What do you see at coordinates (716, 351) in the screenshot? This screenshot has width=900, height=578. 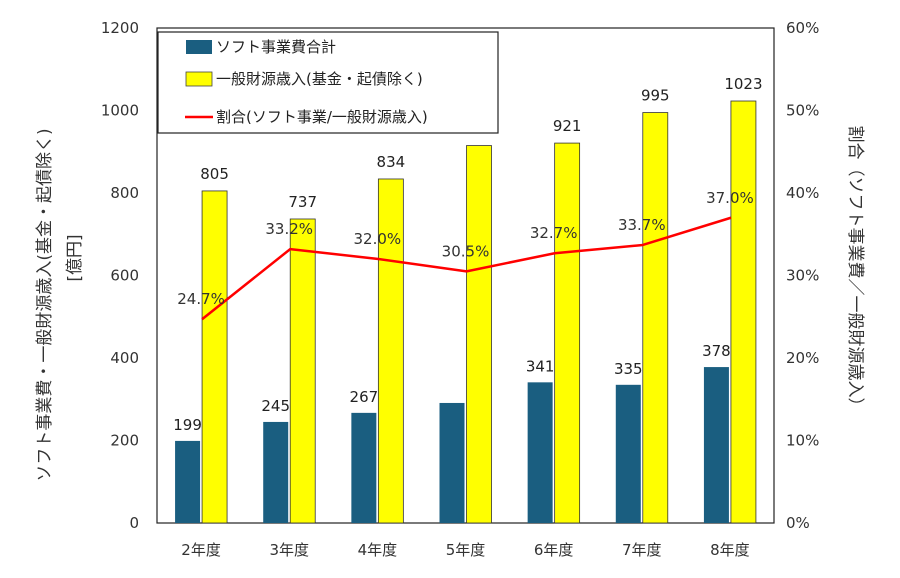 I see `data-label-soft-budget: 378` at bounding box center [716, 351].